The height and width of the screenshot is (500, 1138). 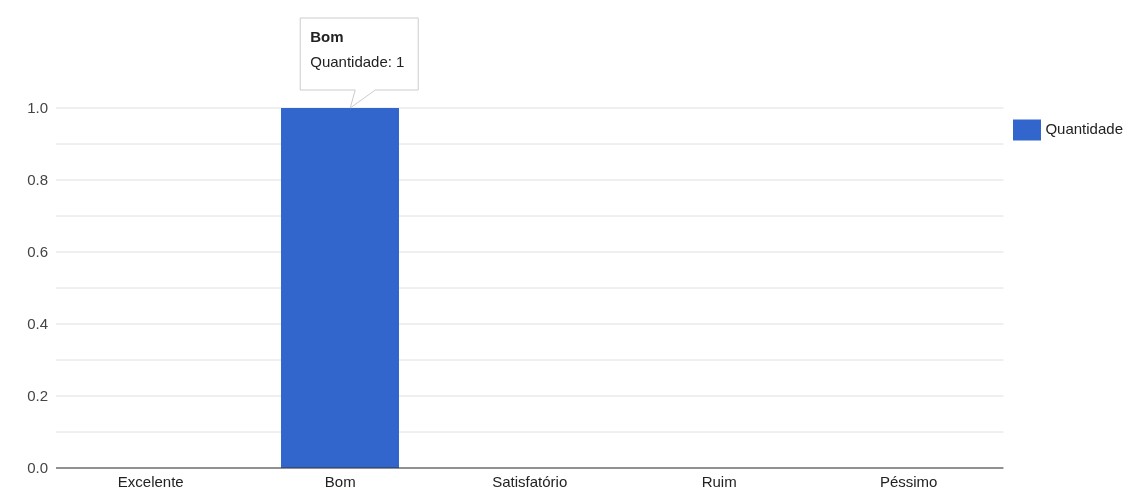 What do you see at coordinates (340, 481) in the screenshot?
I see `x-tick-label: Bom` at bounding box center [340, 481].